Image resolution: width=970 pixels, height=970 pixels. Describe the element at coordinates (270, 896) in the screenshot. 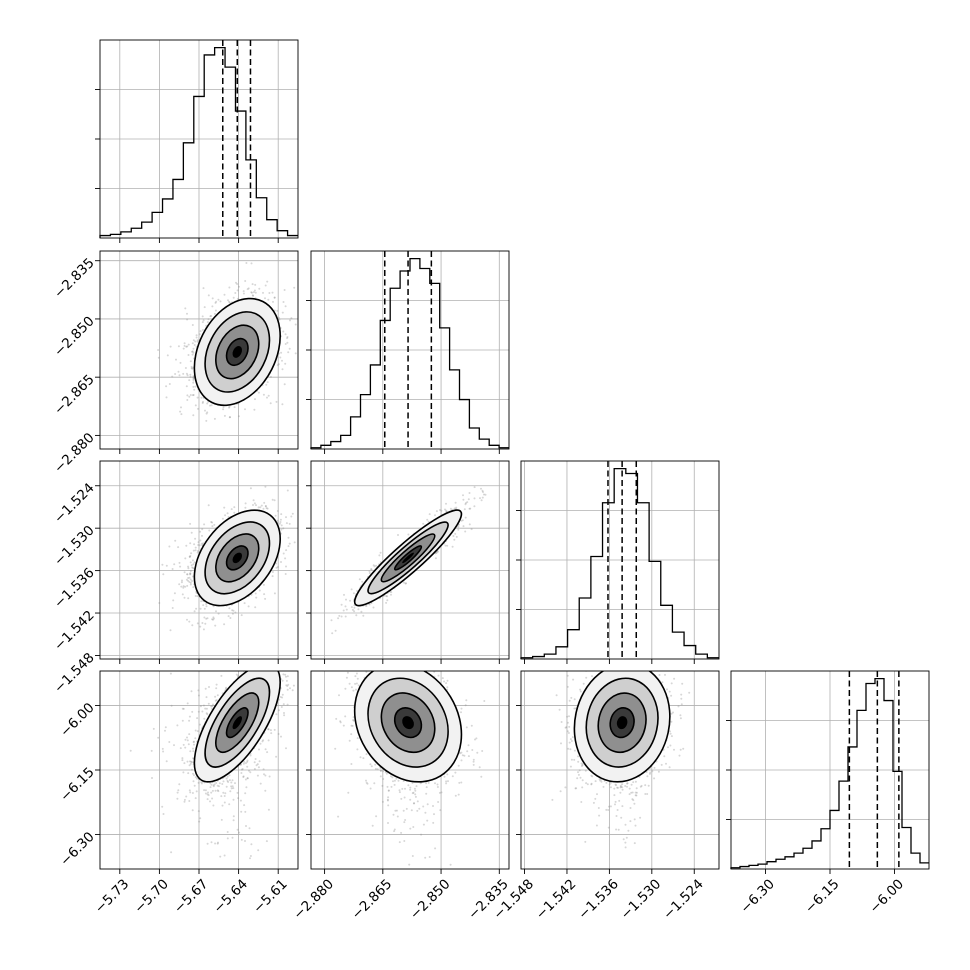

I see `x-tick-label: −5.61` at that location.